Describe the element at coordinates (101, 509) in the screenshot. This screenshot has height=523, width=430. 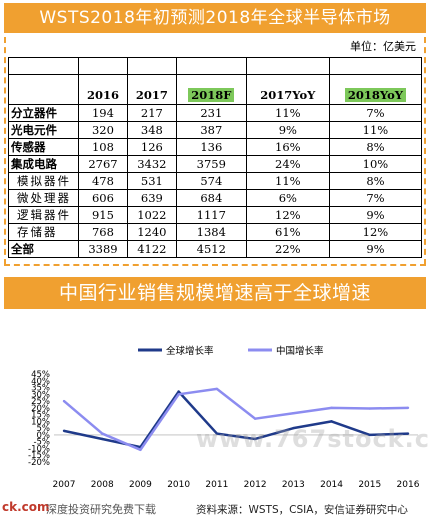
I see `footer-slogan: 深度投资研究免费下载` at that location.